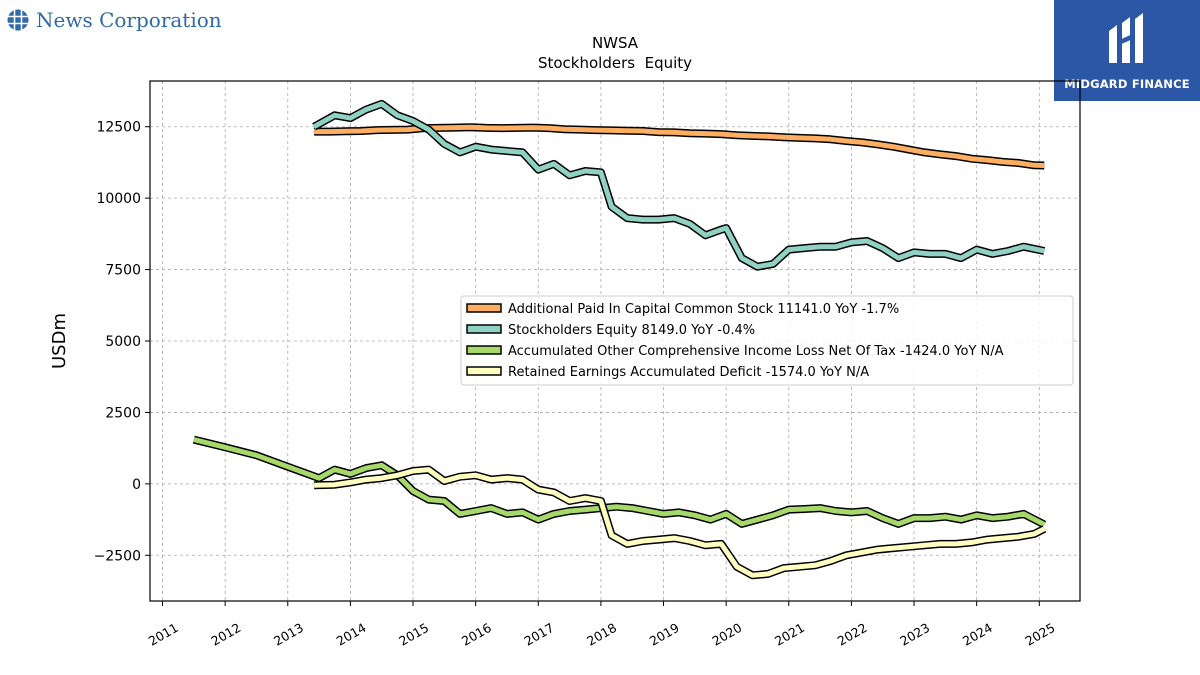 This screenshot has height=675, width=1200. What do you see at coordinates (601, 634) in the screenshot?
I see `x-tick-label: 2018` at bounding box center [601, 634].